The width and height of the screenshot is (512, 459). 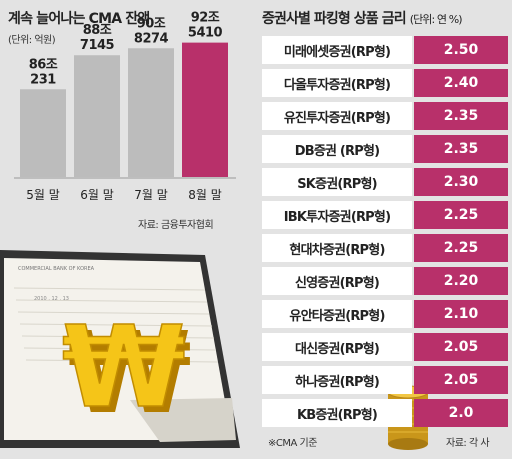 What do you see at coordinates (97, 45) in the screenshot?
I see `cma-value-label: 7145` at bounding box center [97, 45].